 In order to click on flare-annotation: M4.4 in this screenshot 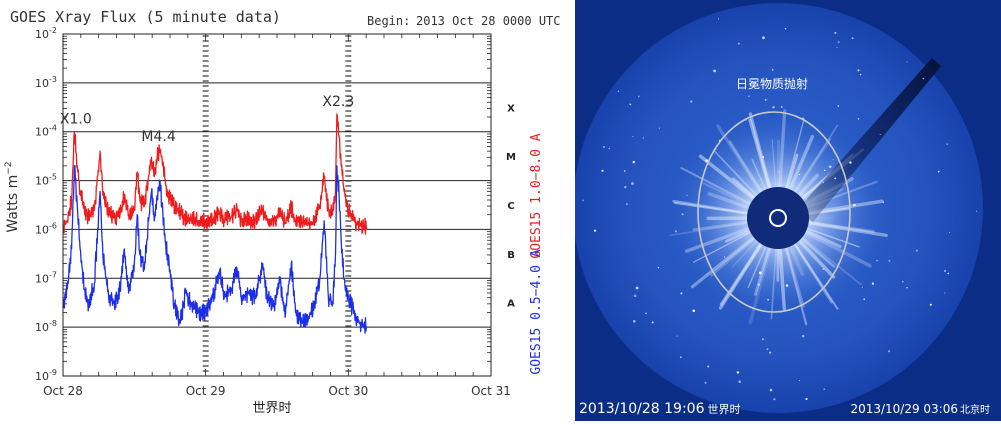, I will do `click(158, 137)`.